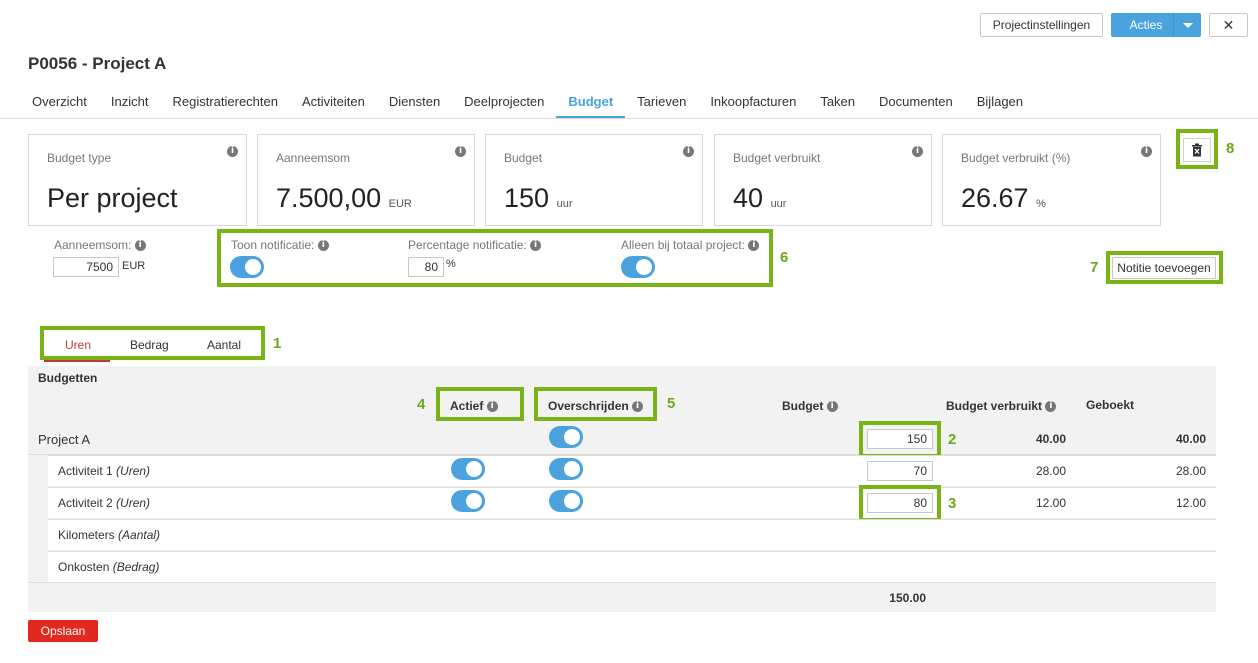  I want to click on card-unit: uur, so click(564, 204).